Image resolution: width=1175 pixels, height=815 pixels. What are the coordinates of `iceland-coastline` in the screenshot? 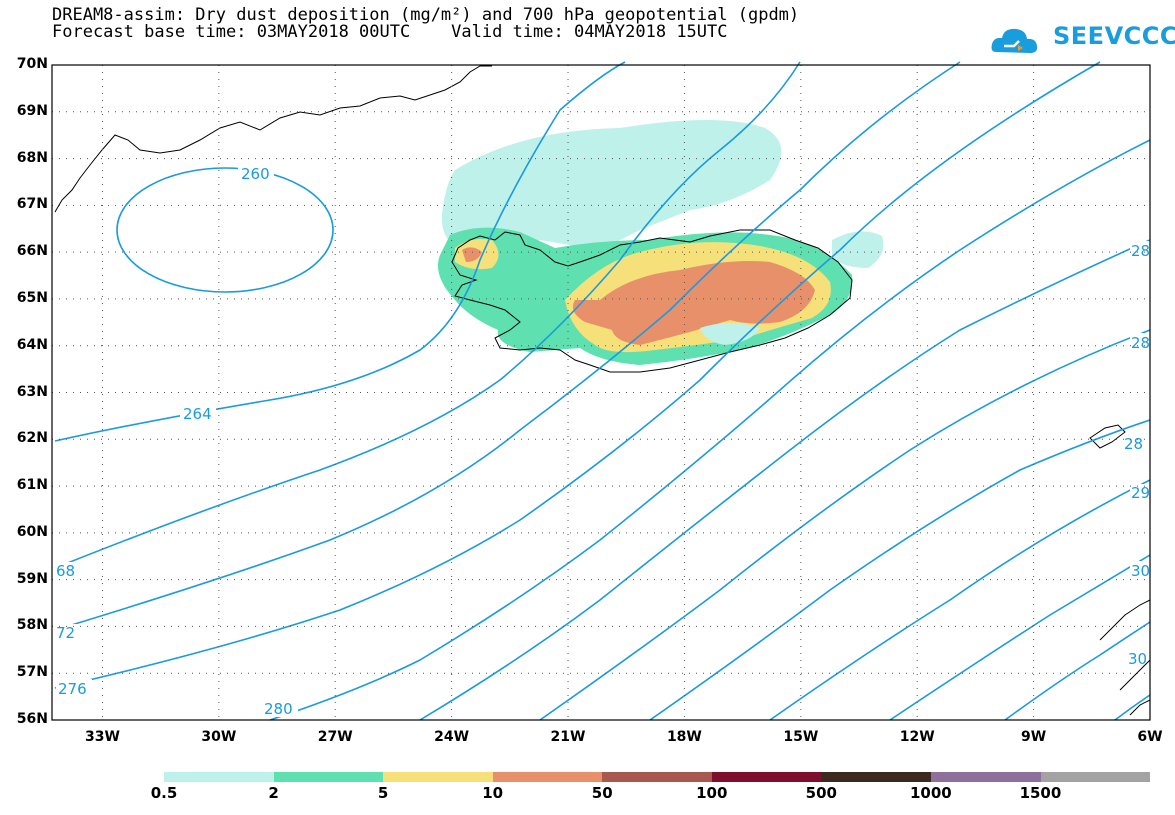 It's located at (652, 301).